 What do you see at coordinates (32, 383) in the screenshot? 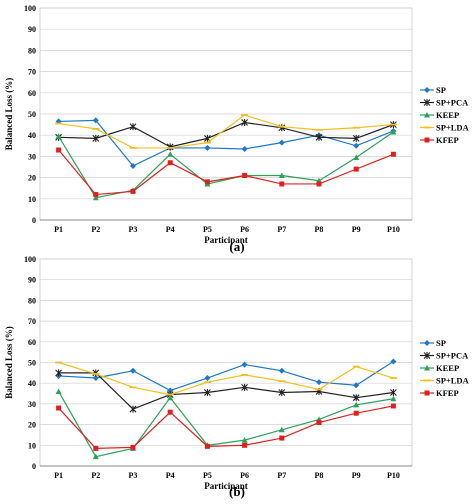
I see `y-tick-label: 40` at bounding box center [32, 383].